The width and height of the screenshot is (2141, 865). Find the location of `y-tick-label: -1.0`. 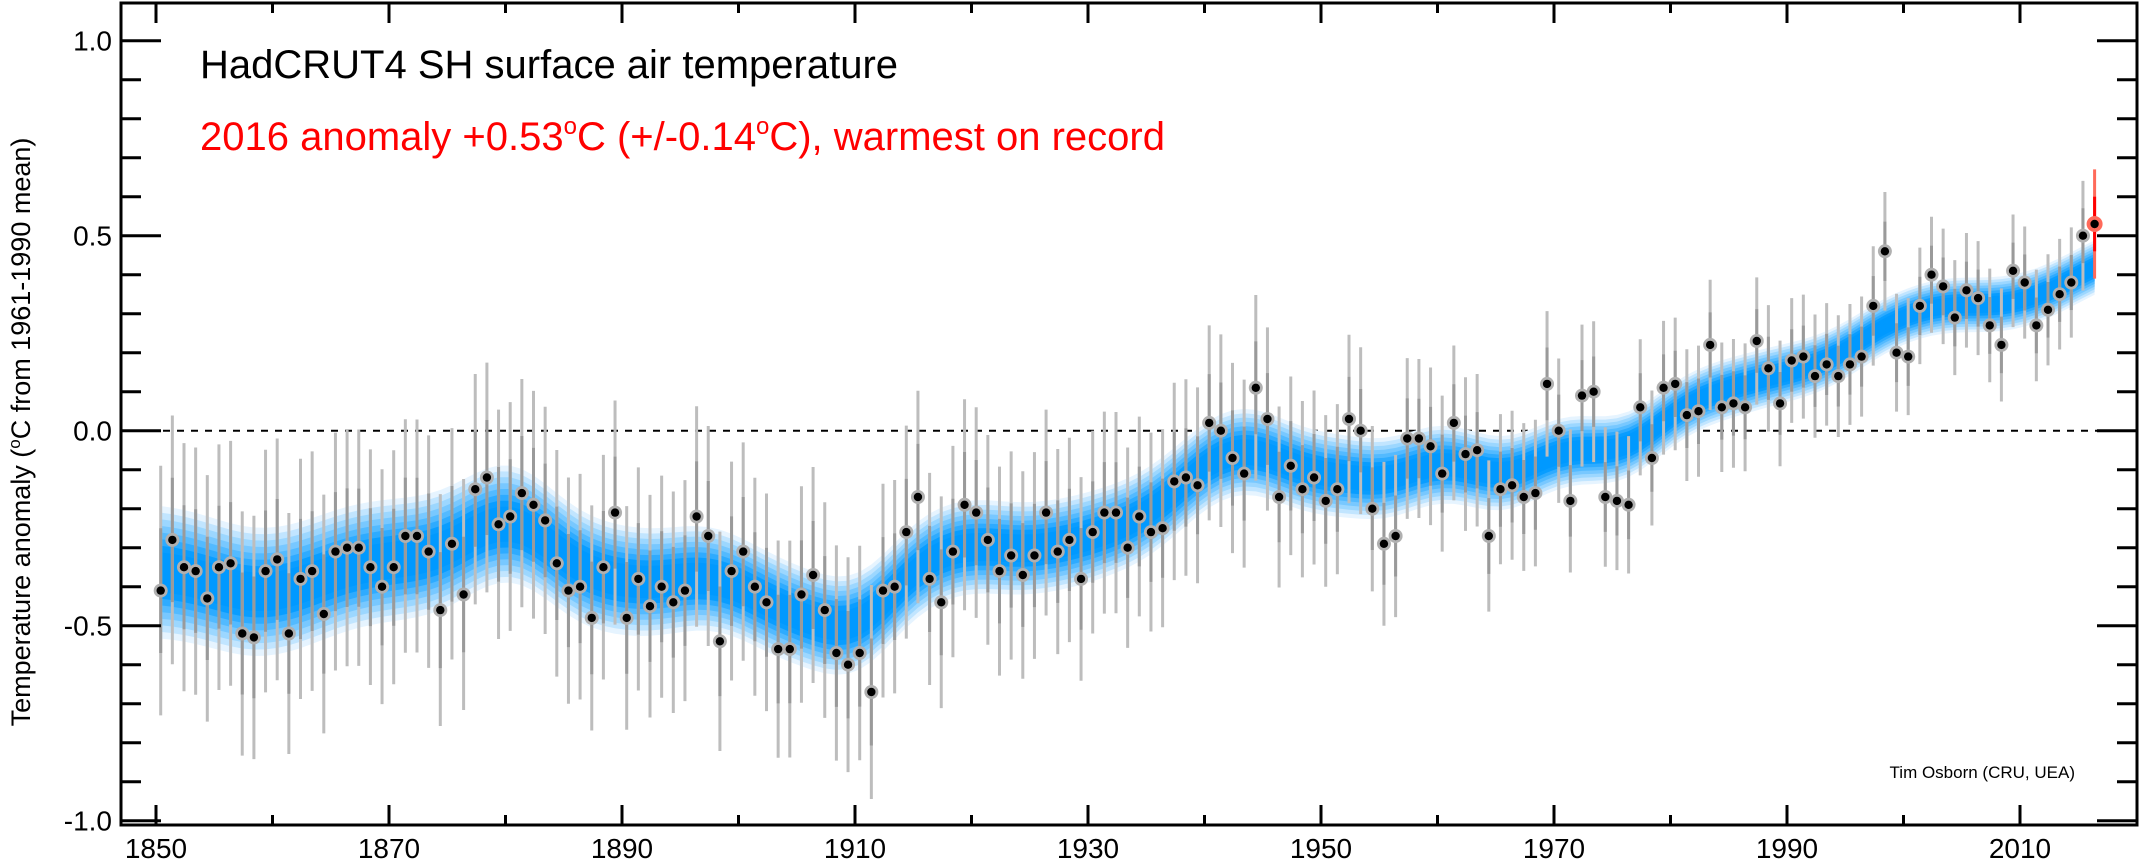

y-tick-label: -1.0 is located at coordinates (88, 821).